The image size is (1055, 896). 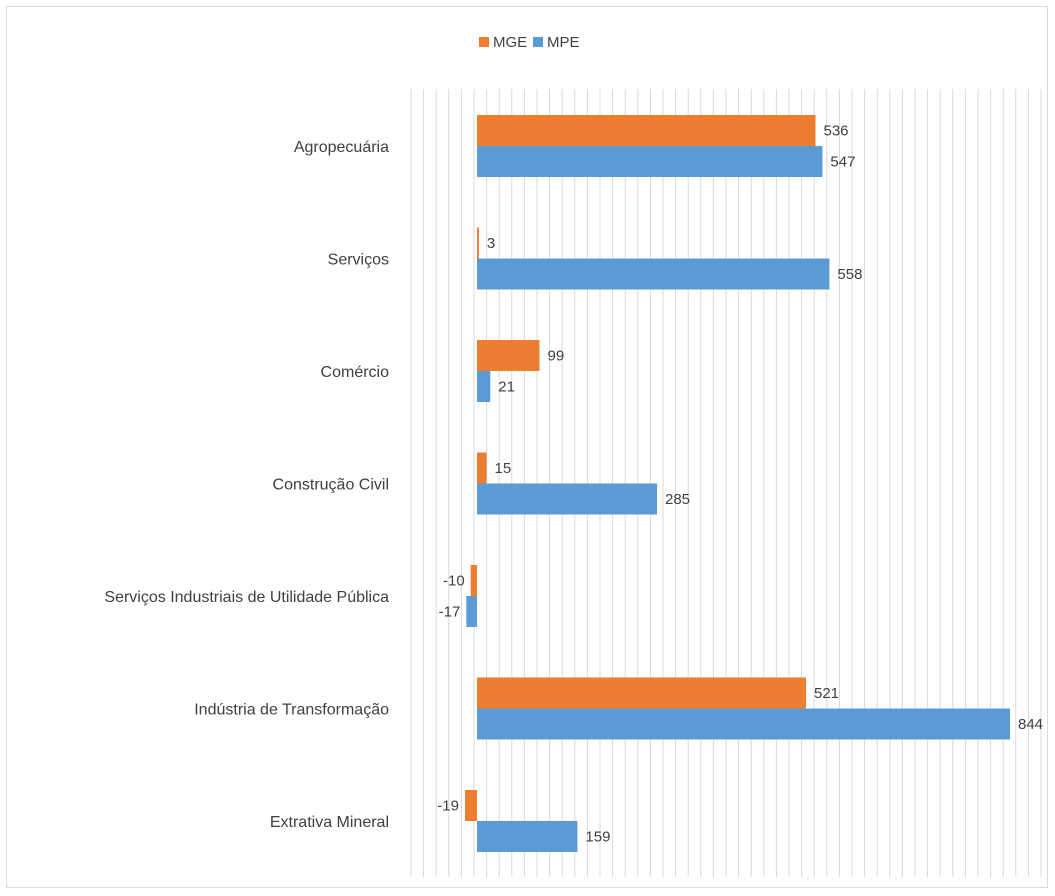 I want to click on legend-key-mpe, so click(x=538, y=42).